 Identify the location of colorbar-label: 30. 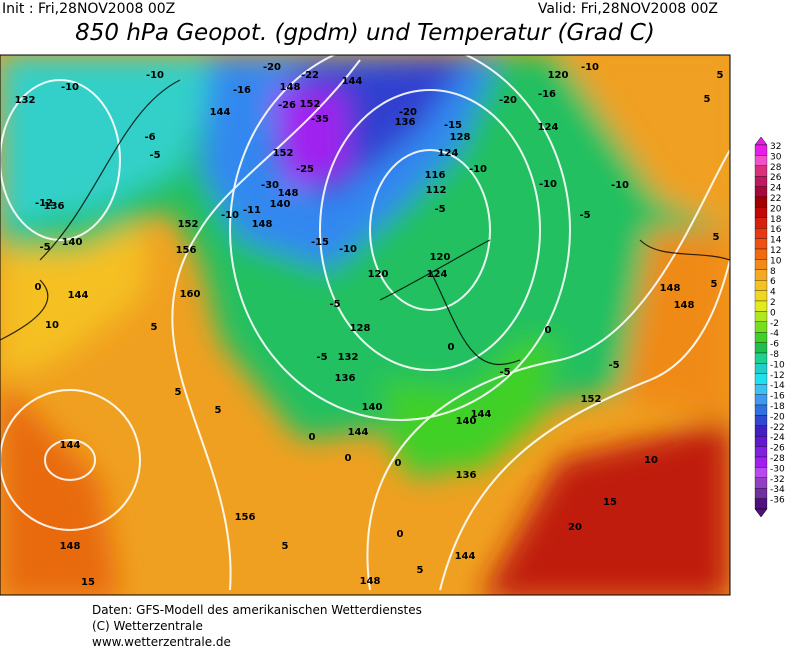
(776, 157).